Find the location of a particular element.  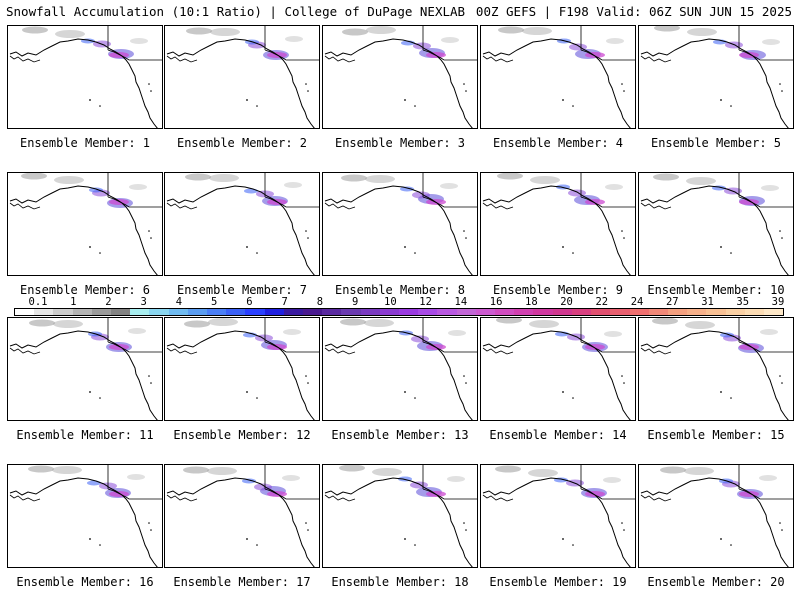

ensemble-member-panel: Ensemble Member: 13 is located at coordinates (400, 379).